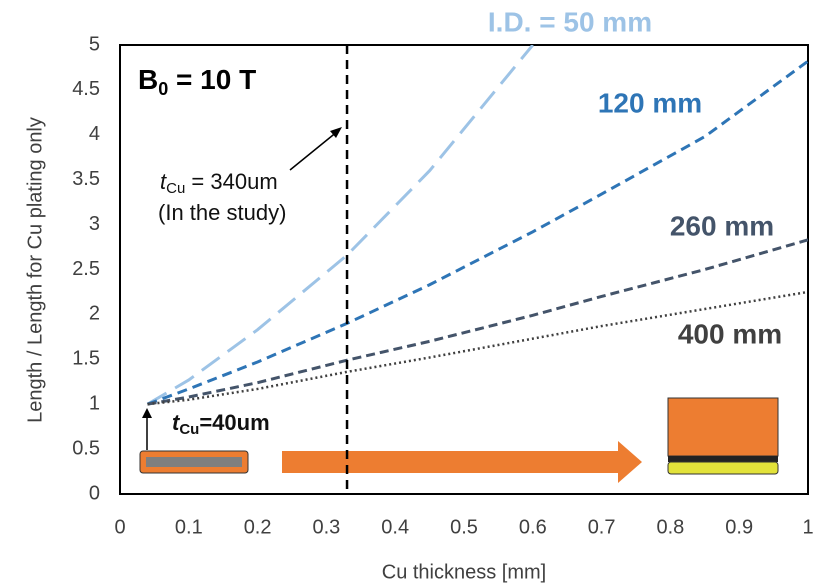 The image size is (827, 588). Describe the element at coordinates (86, 448) in the screenshot. I see `y-tick-label: 0.5` at that location.